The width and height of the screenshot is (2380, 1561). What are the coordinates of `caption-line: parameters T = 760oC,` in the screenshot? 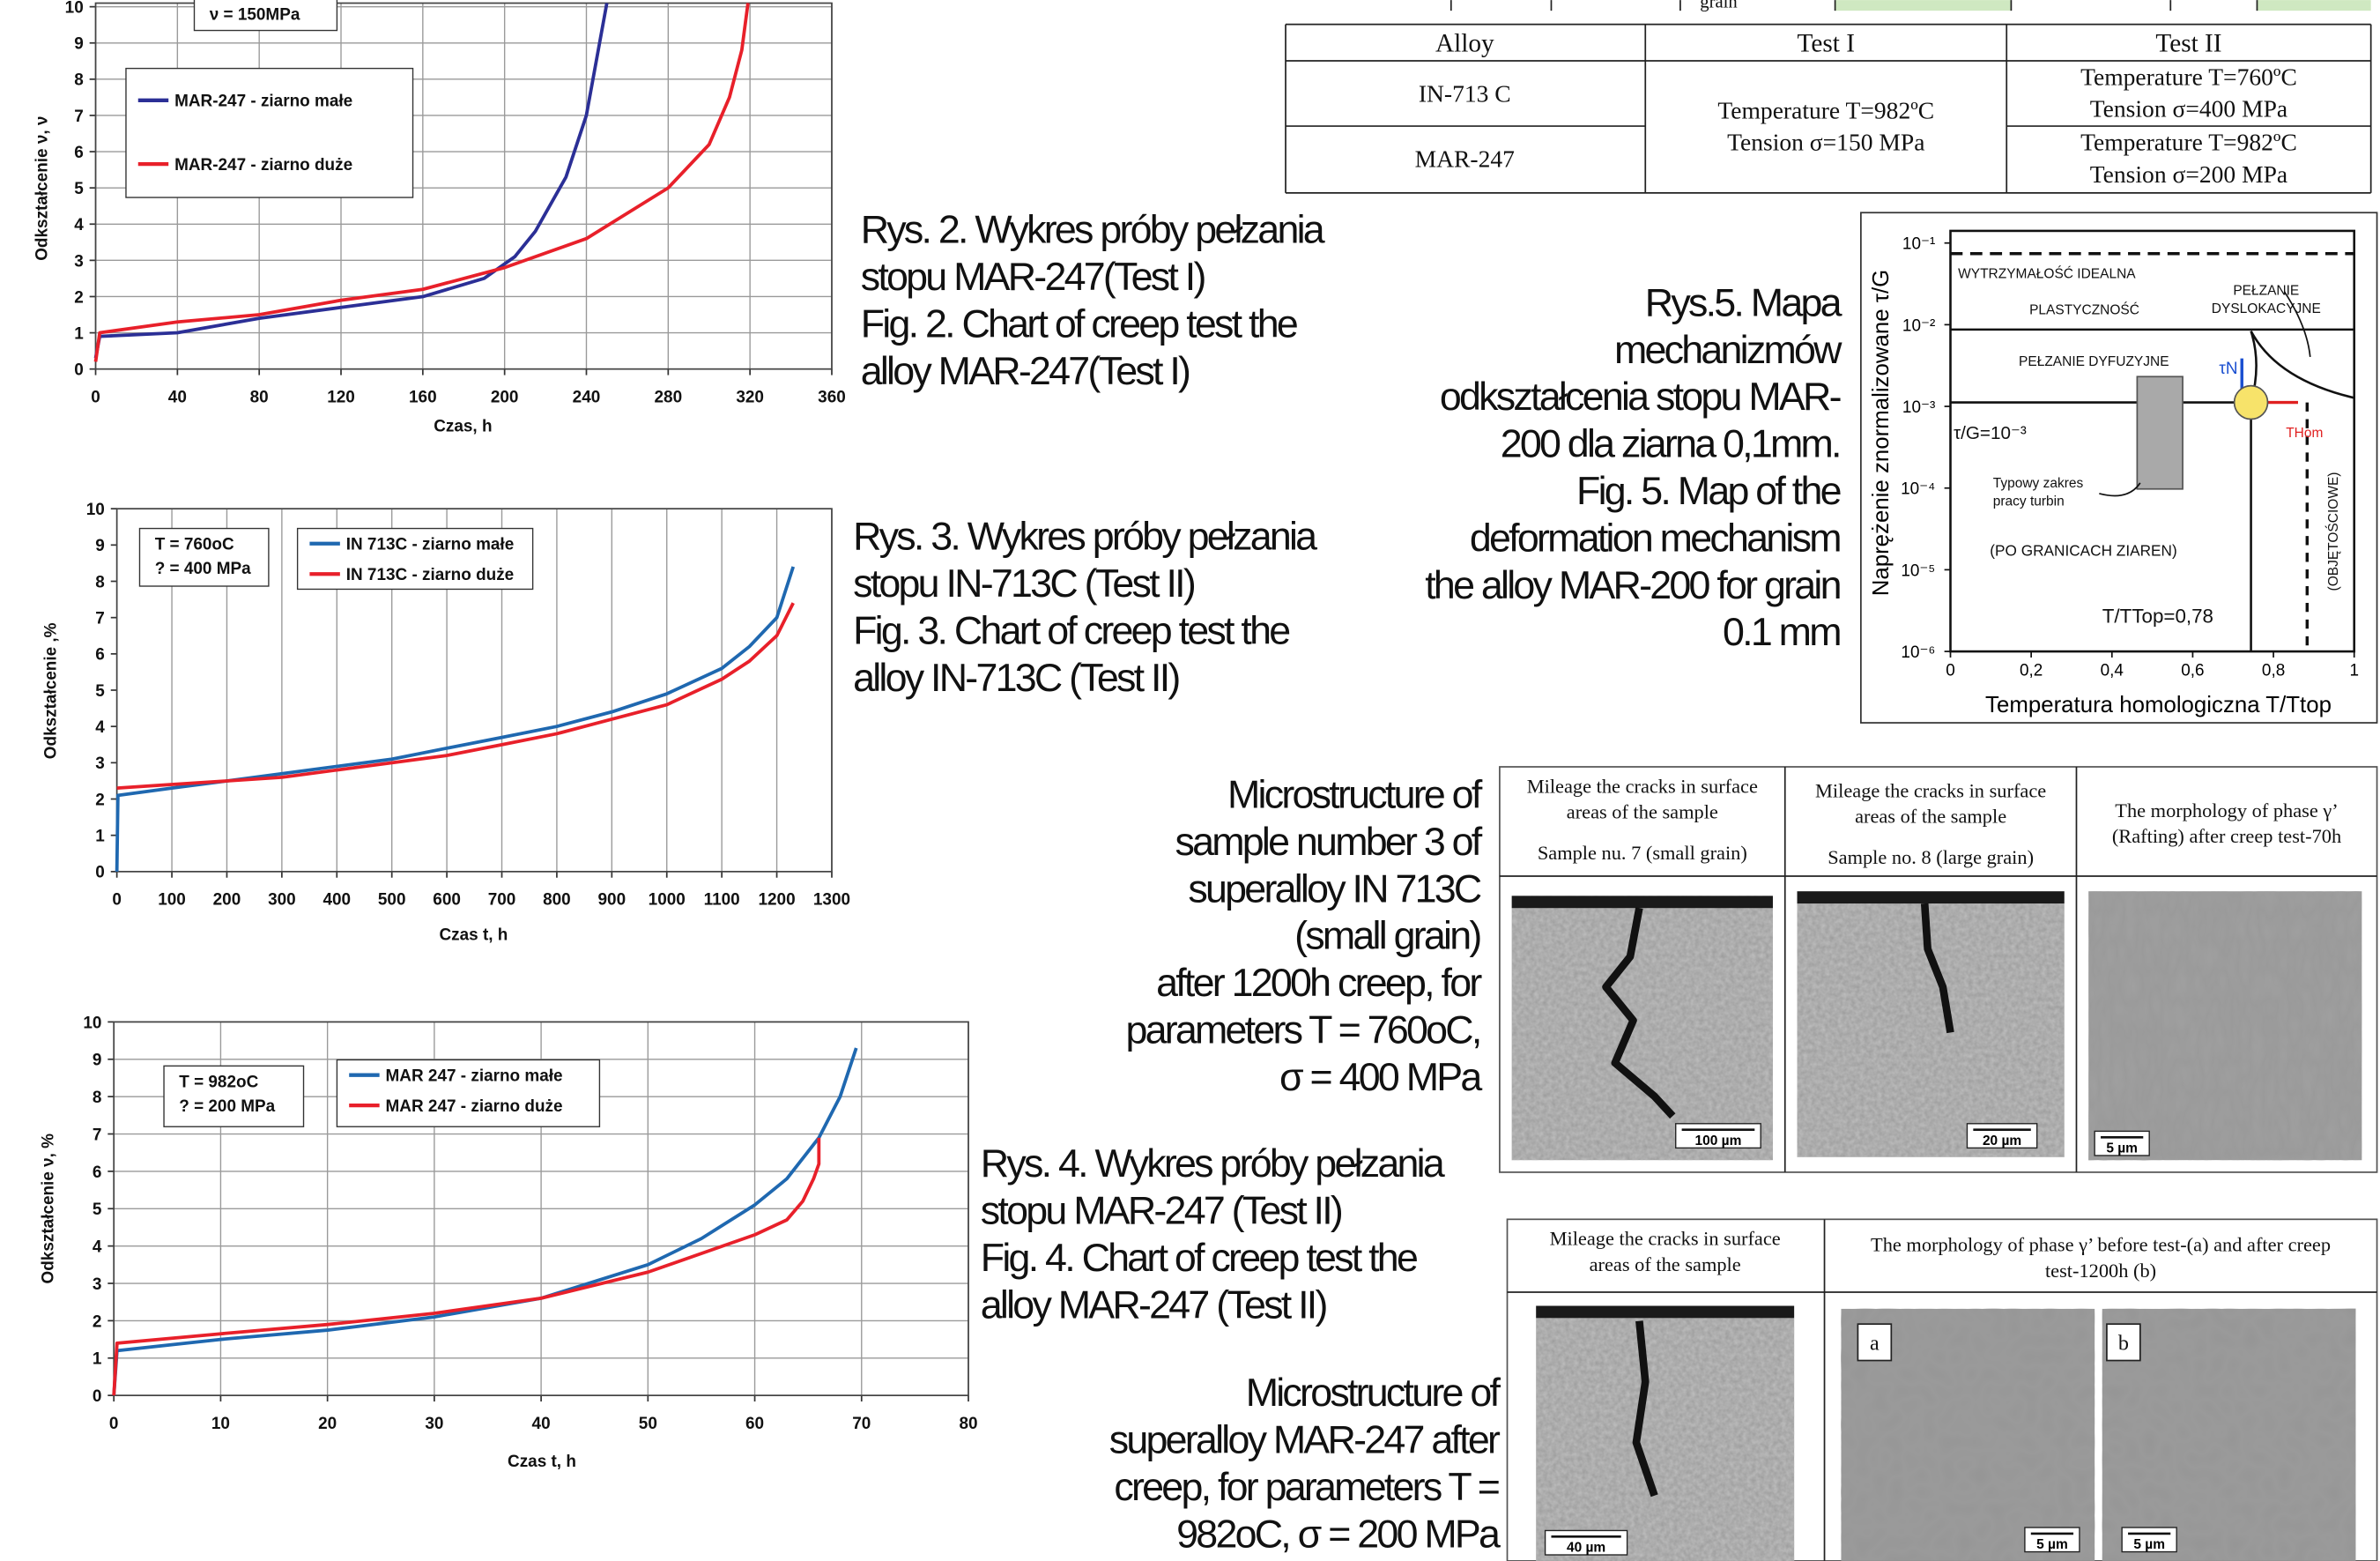 It's located at (1302, 1030).